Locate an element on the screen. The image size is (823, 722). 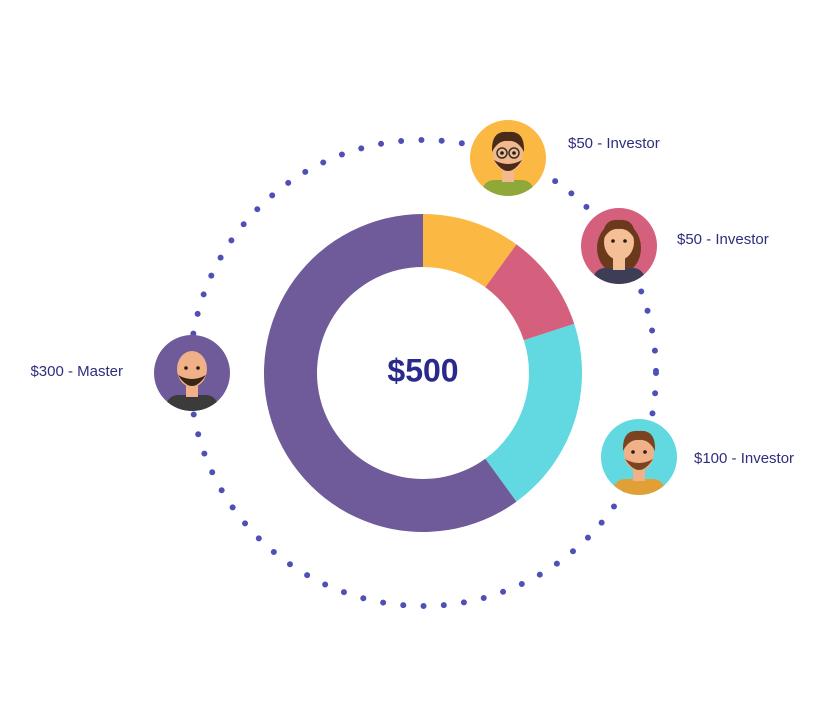
face is located at coordinates (619, 242).